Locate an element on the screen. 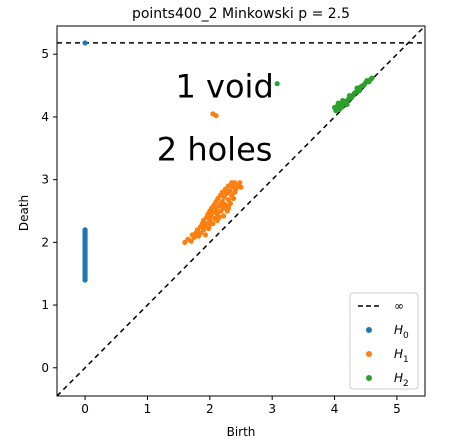  series-h0 is located at coordinates (85, 161).